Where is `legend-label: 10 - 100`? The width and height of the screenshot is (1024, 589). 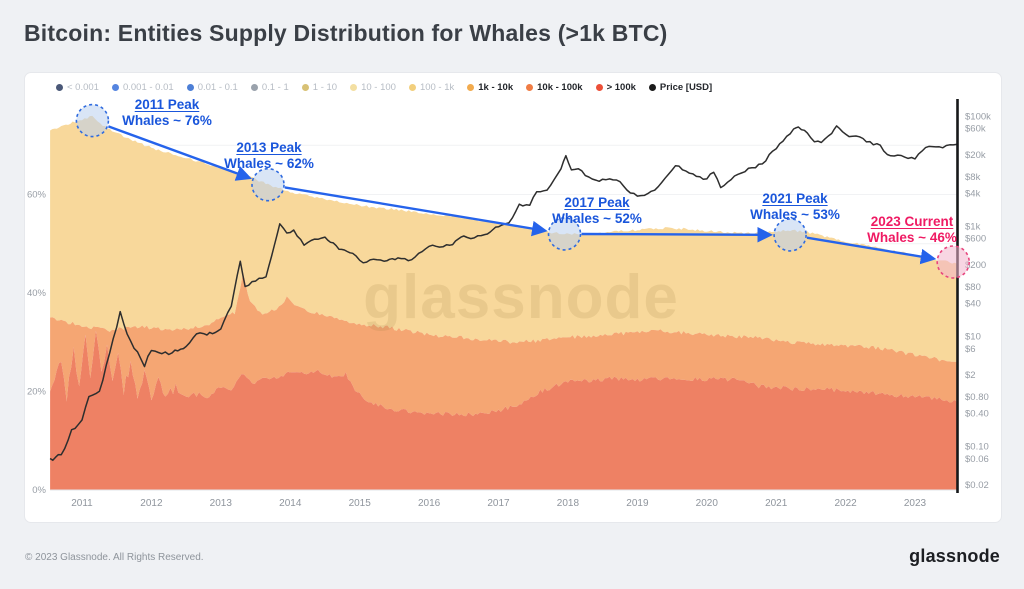 legend-label: 10 - 100 is located at coordinates (378, 87).